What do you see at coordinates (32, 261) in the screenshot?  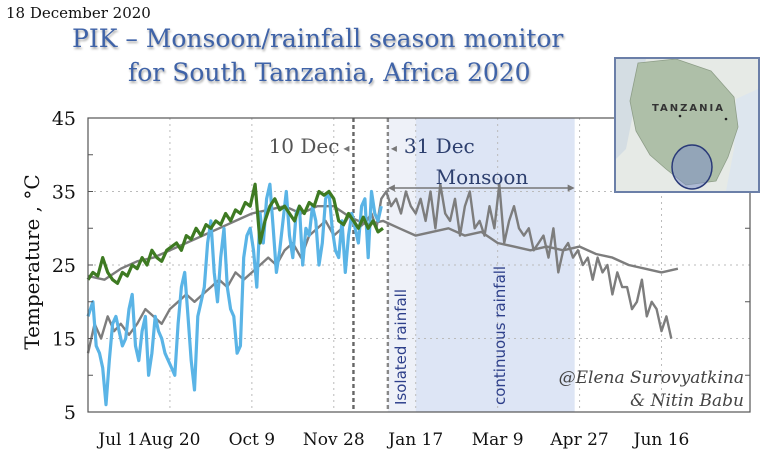 I see `y-axis-label: Temperature , °C` at bounding box center [32, 261].